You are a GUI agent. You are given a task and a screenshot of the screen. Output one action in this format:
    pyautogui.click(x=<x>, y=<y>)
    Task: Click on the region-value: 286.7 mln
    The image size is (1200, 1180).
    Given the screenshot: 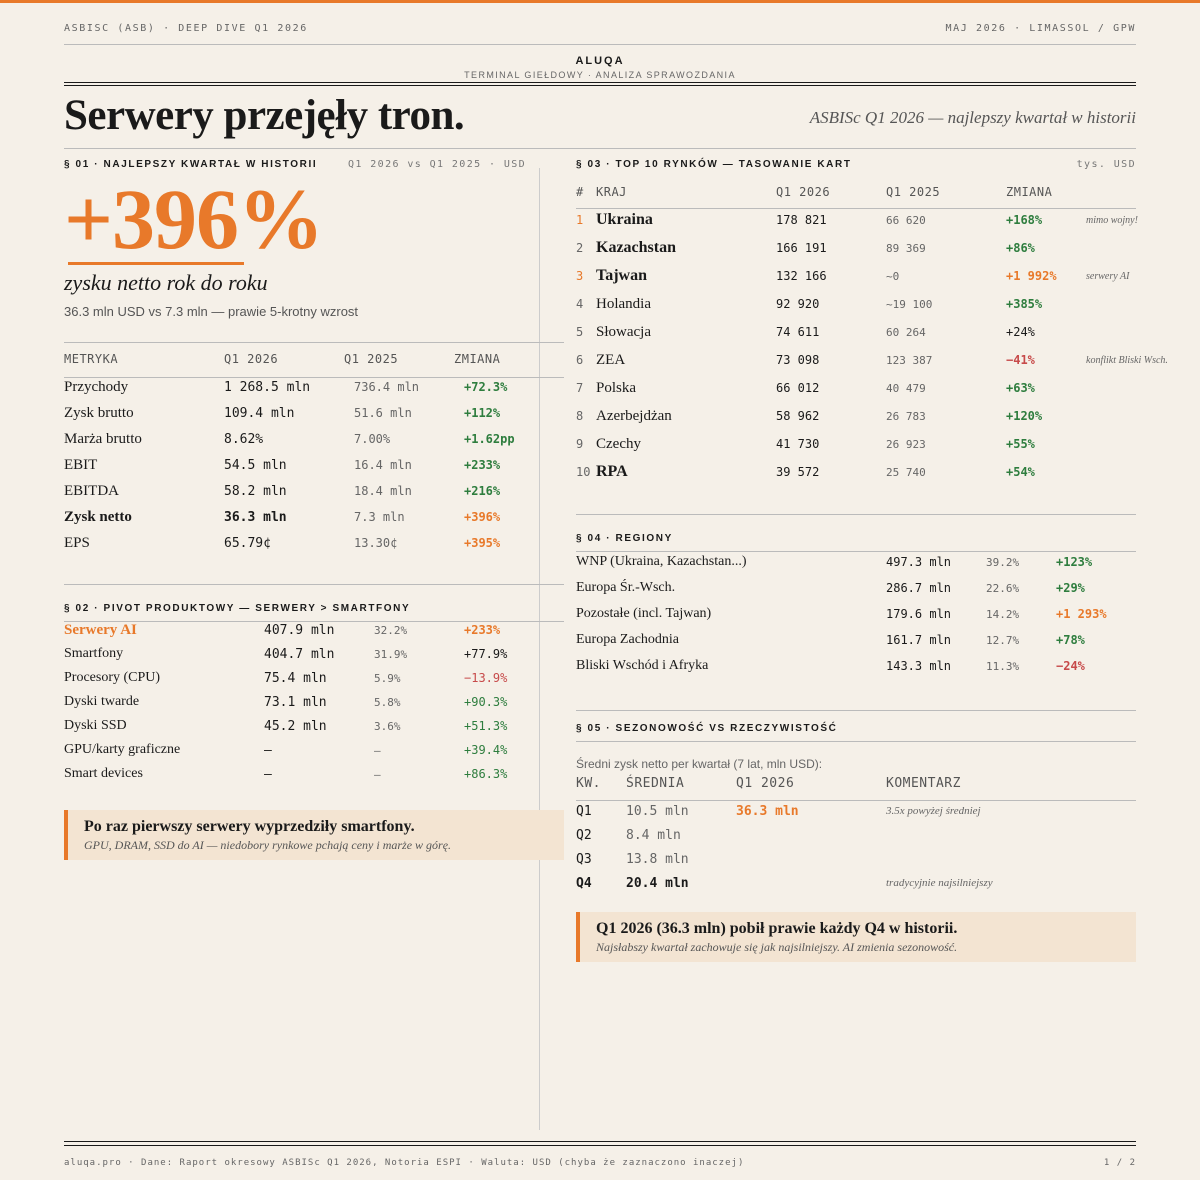 What is the action you would take?
    pyautogui.click(x=919, y=588)
    